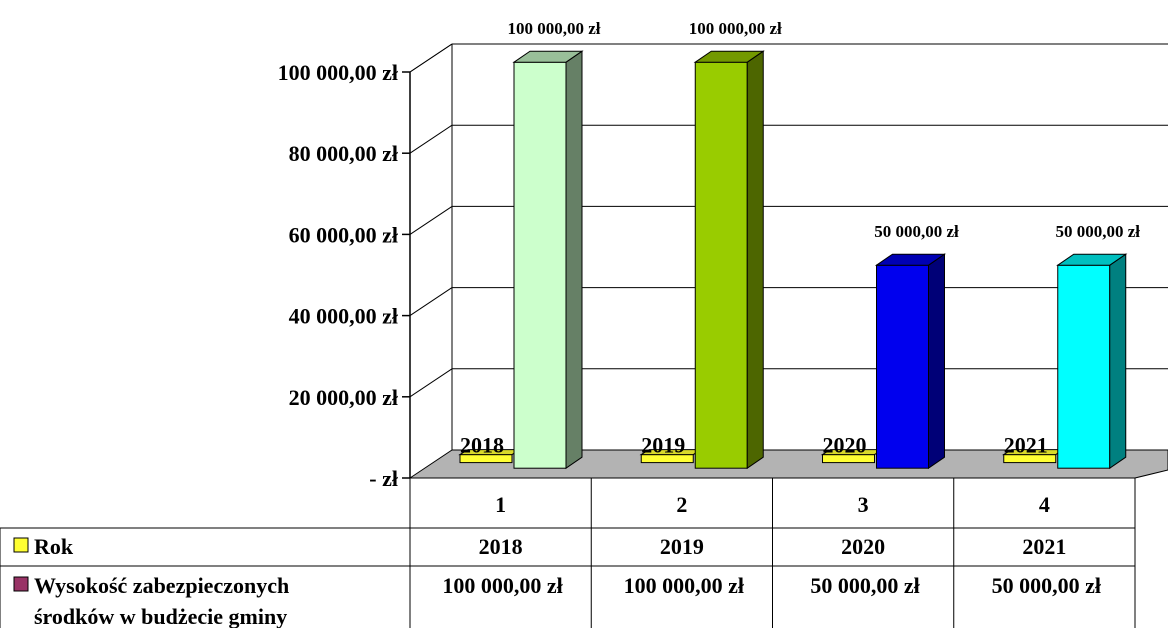 The image size is (1168, 628). What do you see at coordinates (431, 58) in the screenshot?
I see `y-axis-top-edge` at bounding box center [431, 58].